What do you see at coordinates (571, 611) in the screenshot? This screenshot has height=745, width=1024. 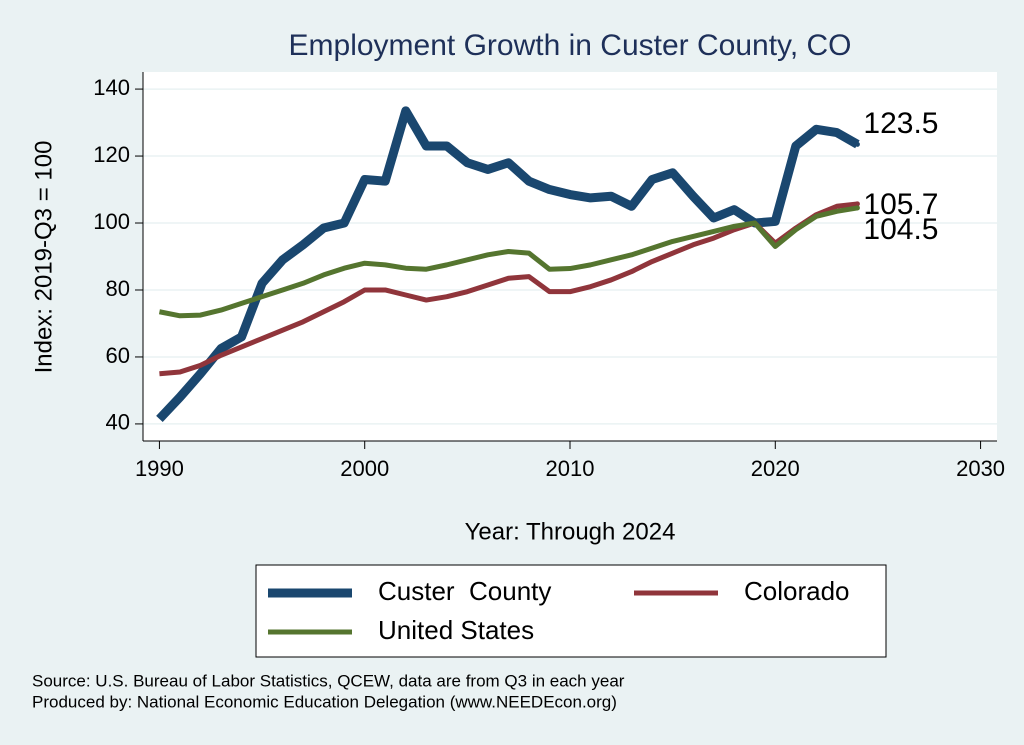 I see `legend` at bounding box center [571, 611].